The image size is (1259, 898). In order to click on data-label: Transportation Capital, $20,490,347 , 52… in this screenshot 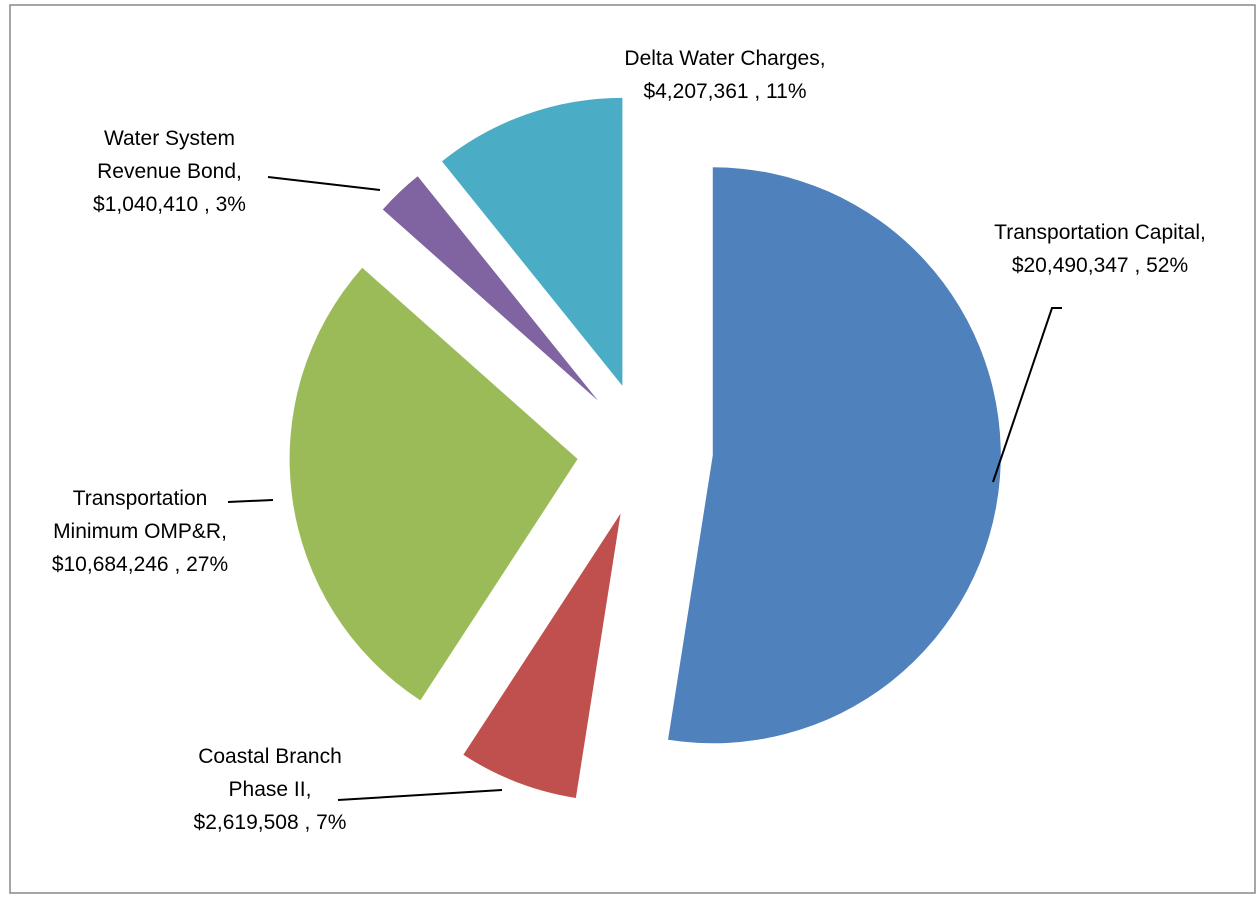, I will do `click(1100, 249)`.